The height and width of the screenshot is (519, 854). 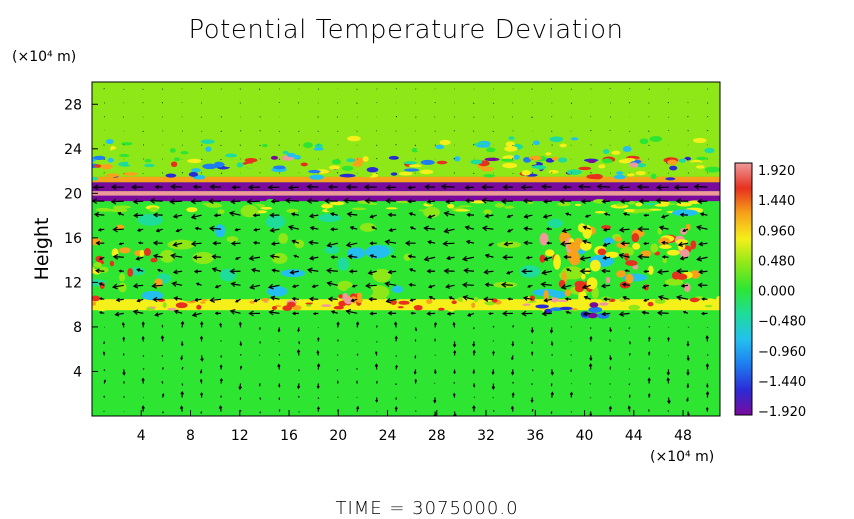 I want to click on y-axis-unit: (×10⁴ m), so click(x=44, y=57).